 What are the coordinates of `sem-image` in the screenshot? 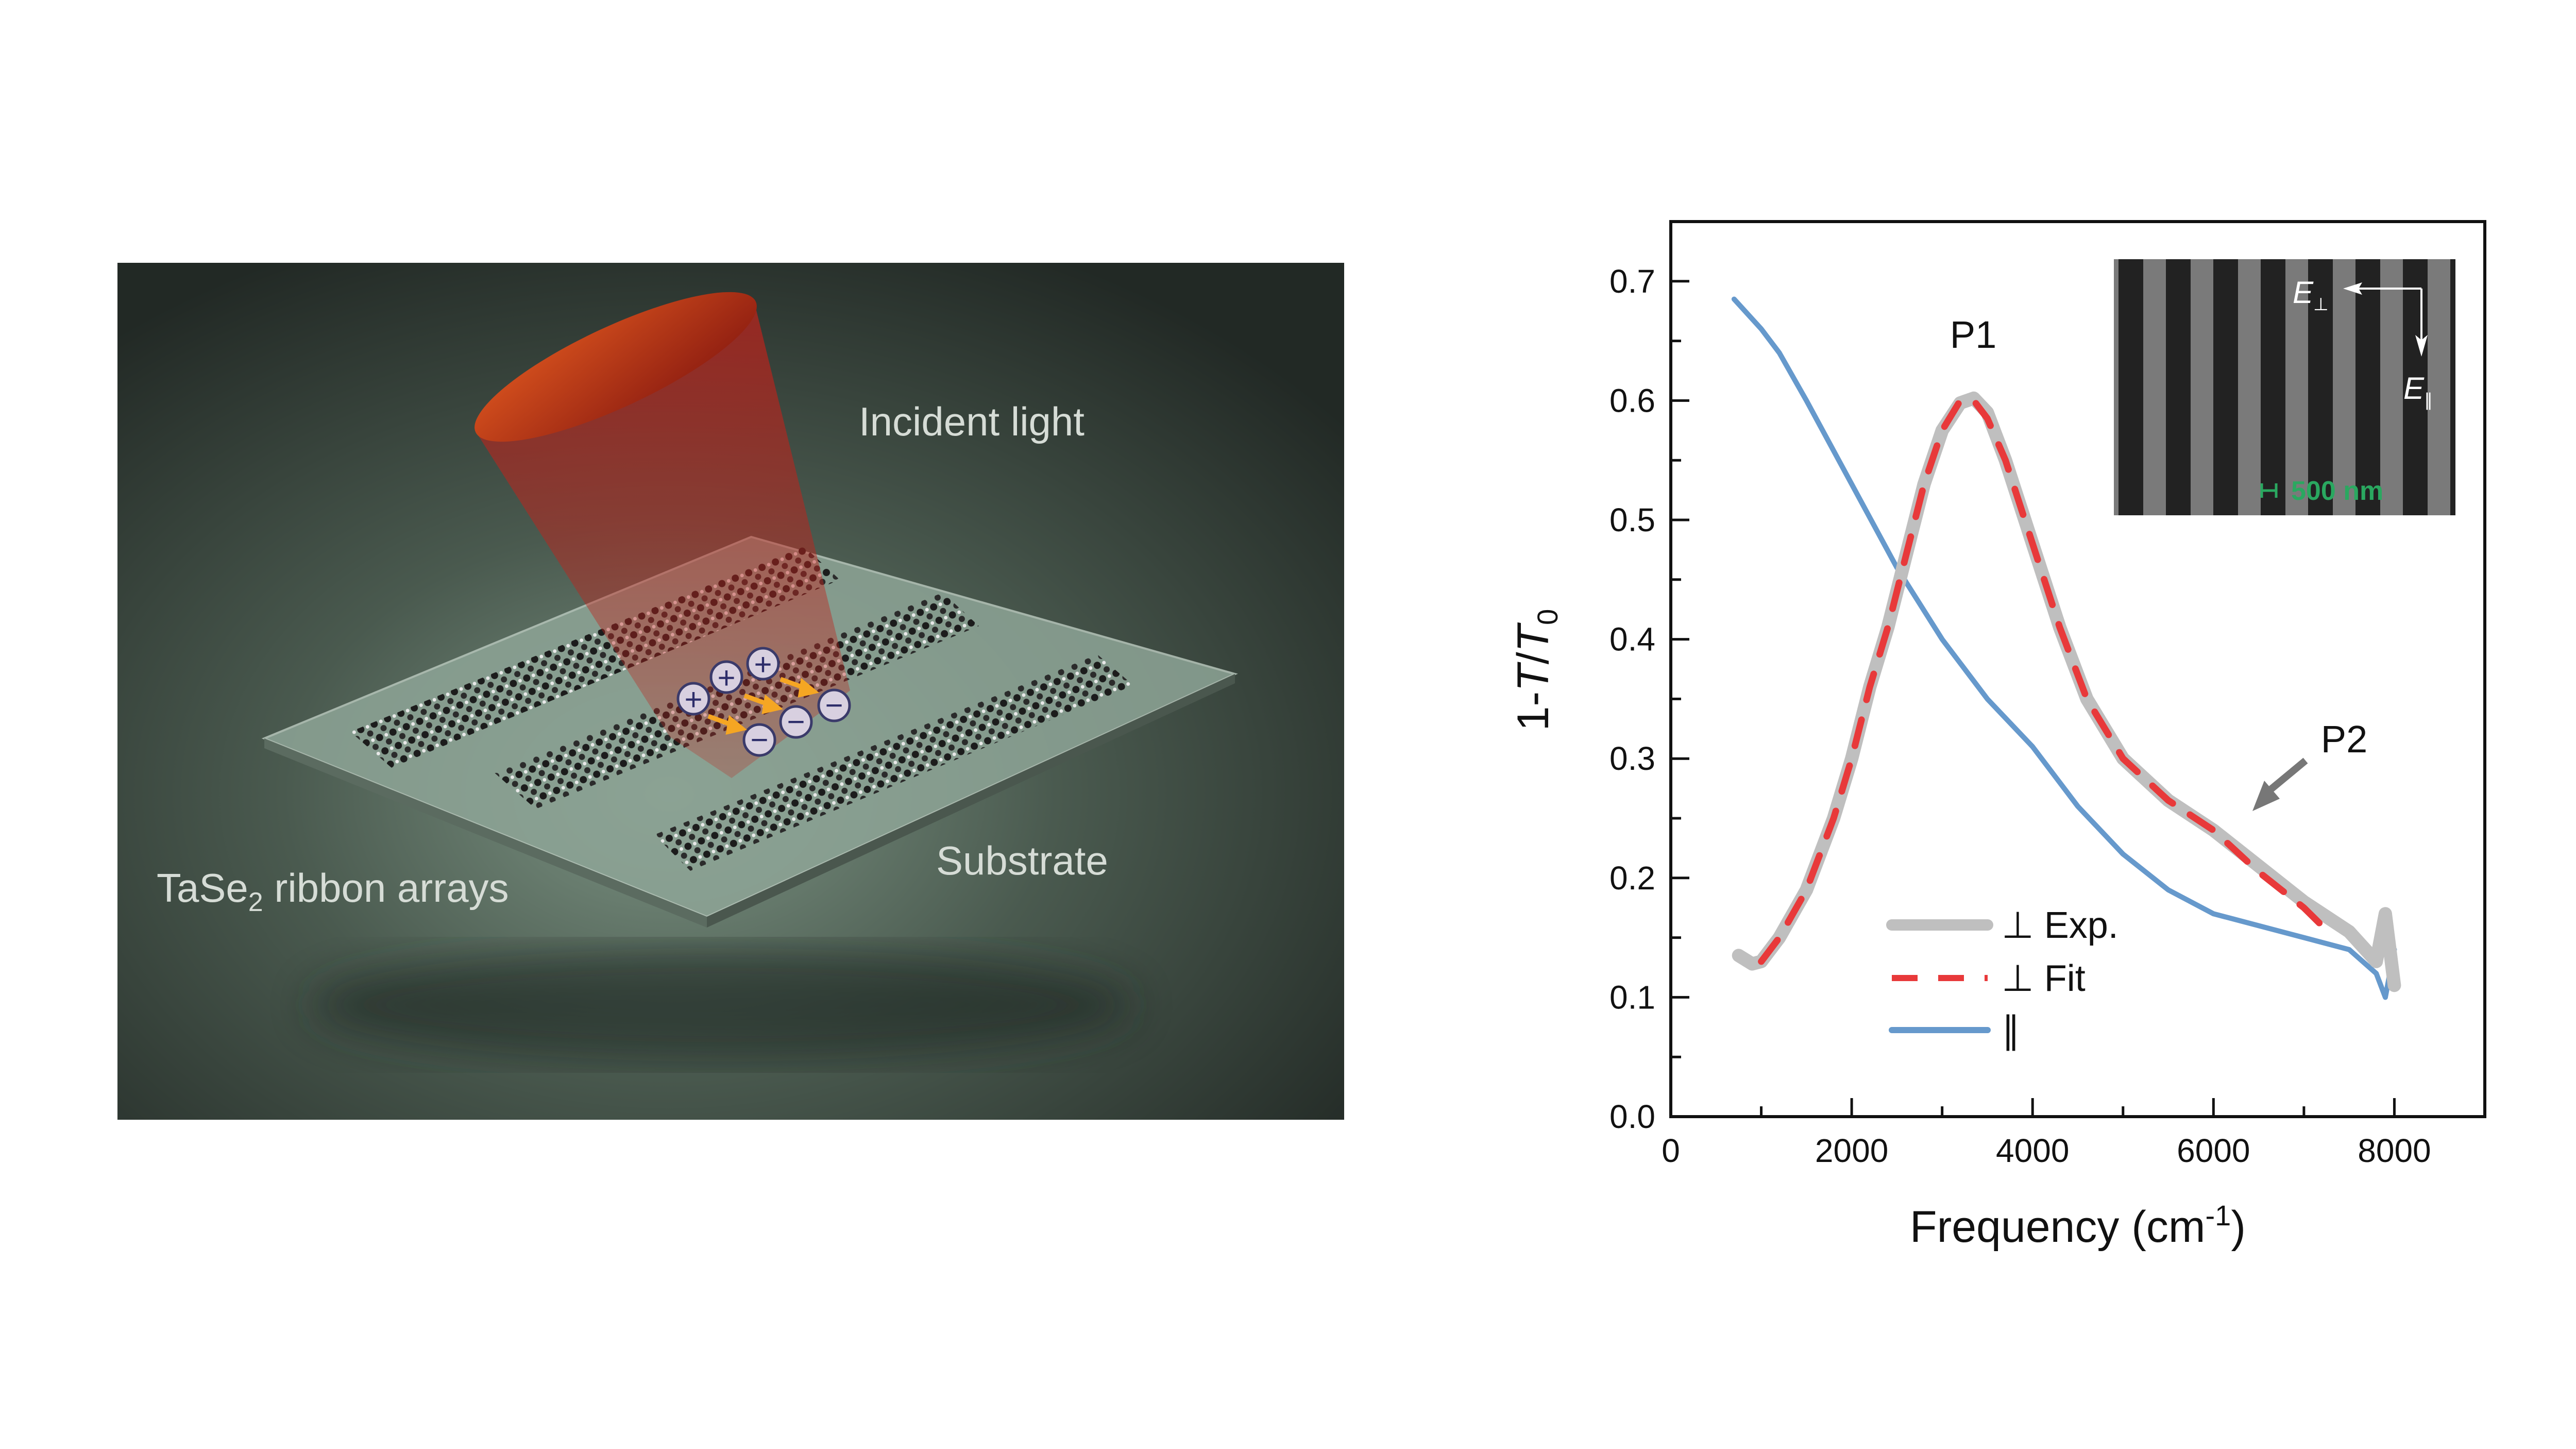 It's located at (2284, 387).